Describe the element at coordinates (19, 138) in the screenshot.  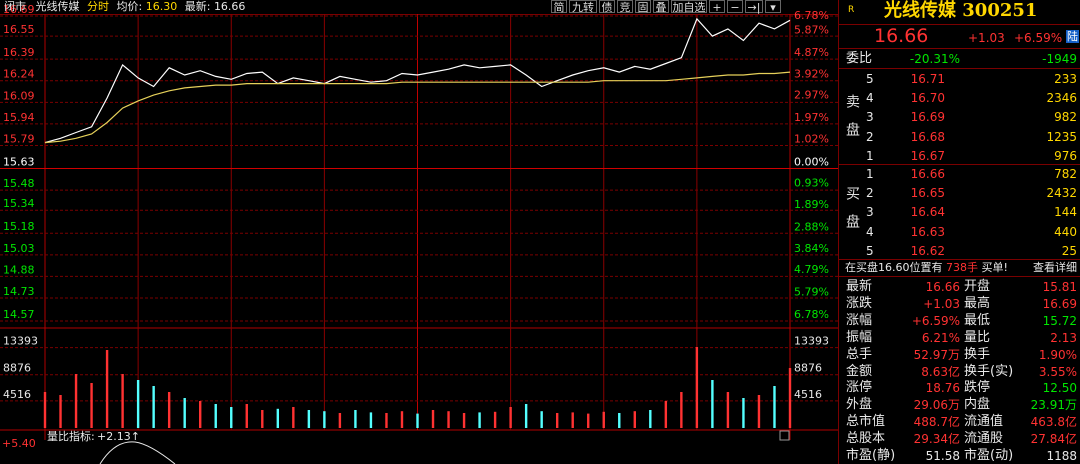
I see `y-tick-label: 15.79` at that location.